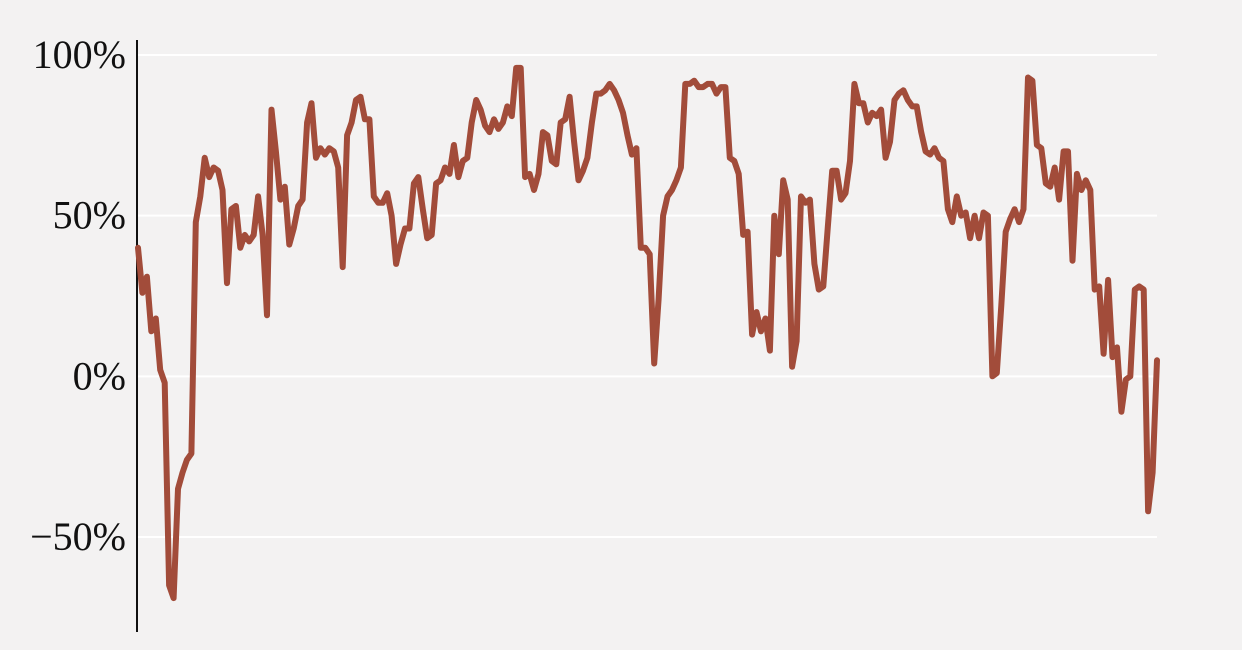 The image size is (1242, 650). What do you see at coordinates (78, 536) in the screenshot?
I see `y-tick-label-neg50: −50%` at bounding box center [78, 536].